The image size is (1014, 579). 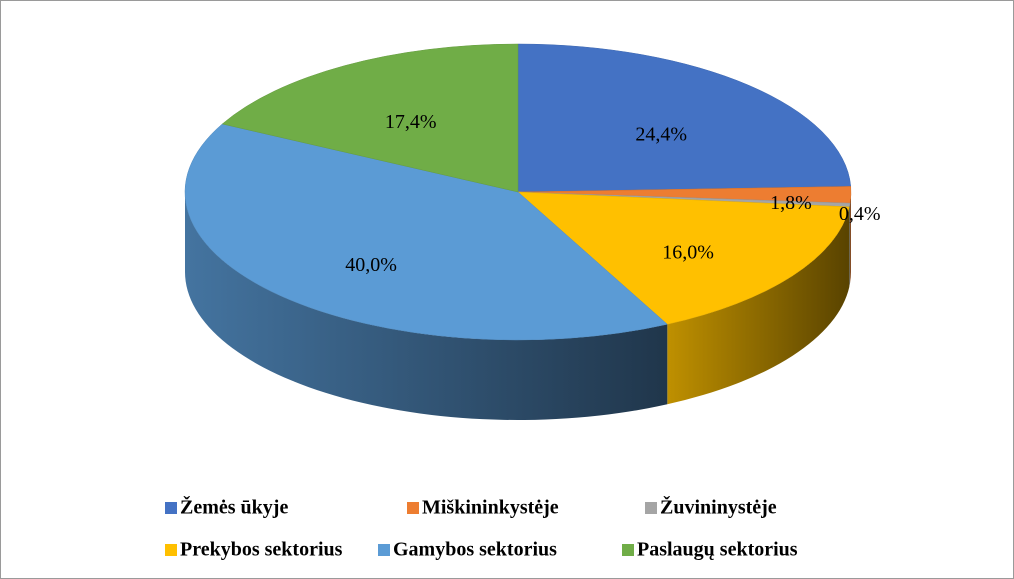 What do you see at coordinates (718, 507) in the screenshot?
I see `legend-label: Žuvininystėje` at bounding box center [718, 507].